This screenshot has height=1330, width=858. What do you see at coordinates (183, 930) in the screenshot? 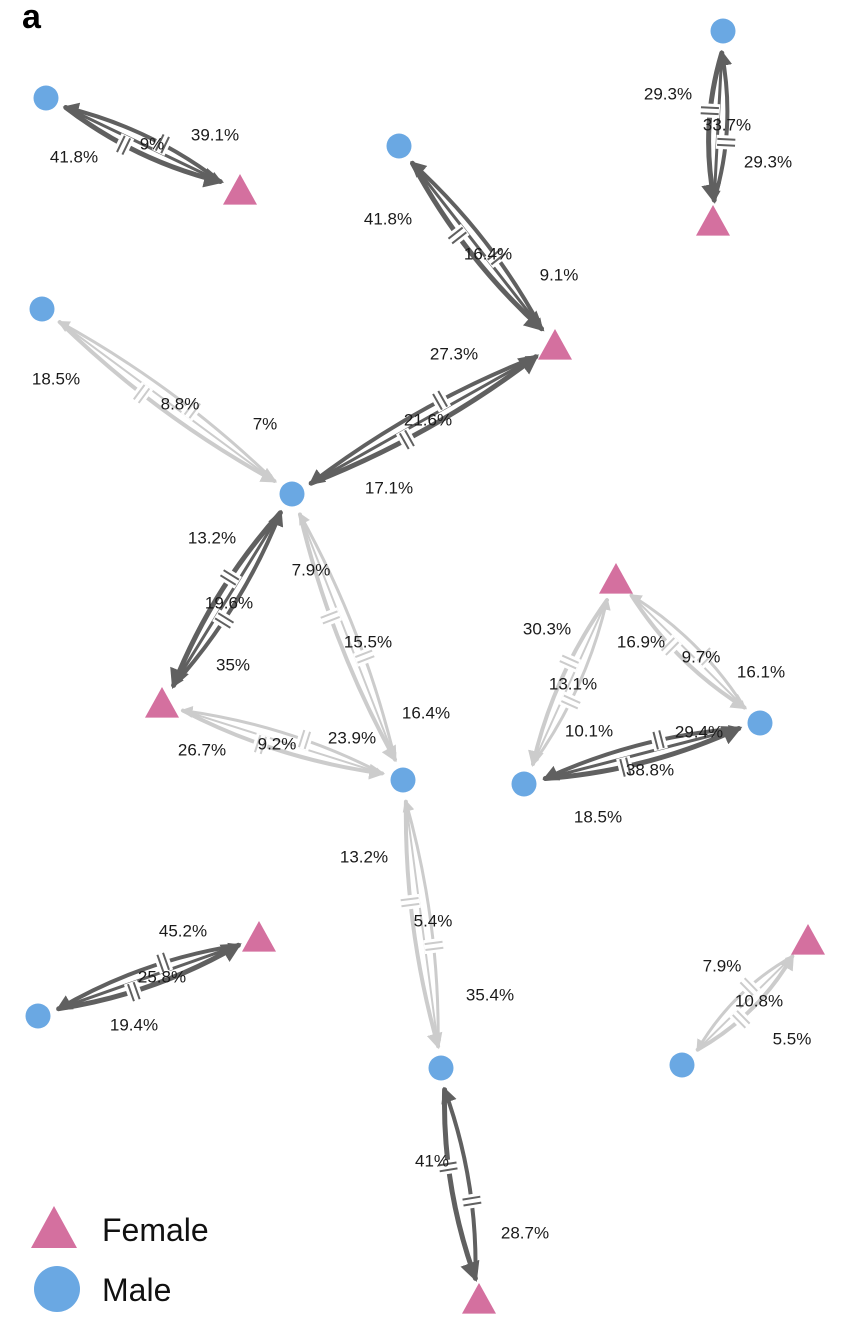
I see `edge-m9-f6-label-ab: 45.2%` at bounding box center [183, 930].